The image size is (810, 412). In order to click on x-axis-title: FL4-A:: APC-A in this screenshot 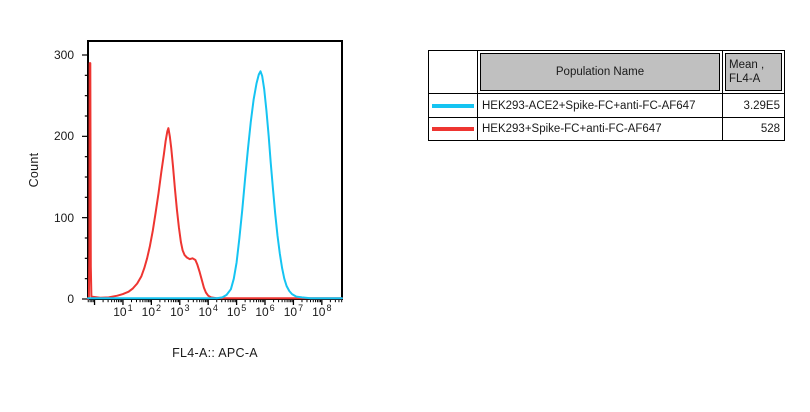, I will do `click(215, 353)`.